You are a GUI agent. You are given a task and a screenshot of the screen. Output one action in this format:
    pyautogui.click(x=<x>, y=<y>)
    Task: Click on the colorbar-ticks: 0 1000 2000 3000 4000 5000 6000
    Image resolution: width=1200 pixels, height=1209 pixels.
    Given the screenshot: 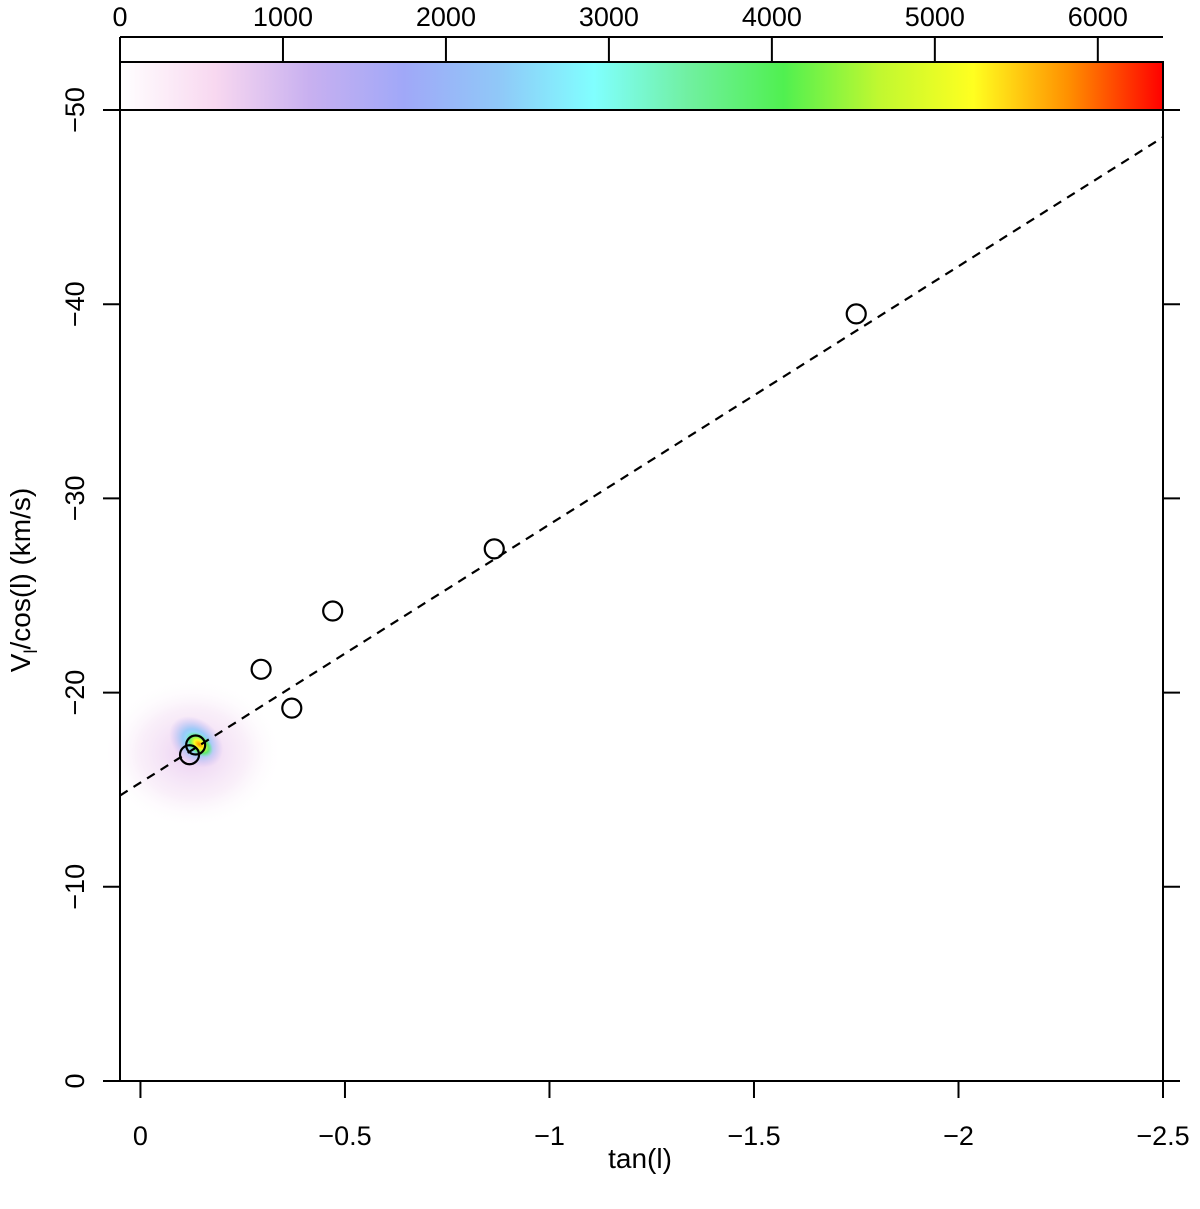 What is the action you would take?
    pyautogui.click(x=620, y=32)
    